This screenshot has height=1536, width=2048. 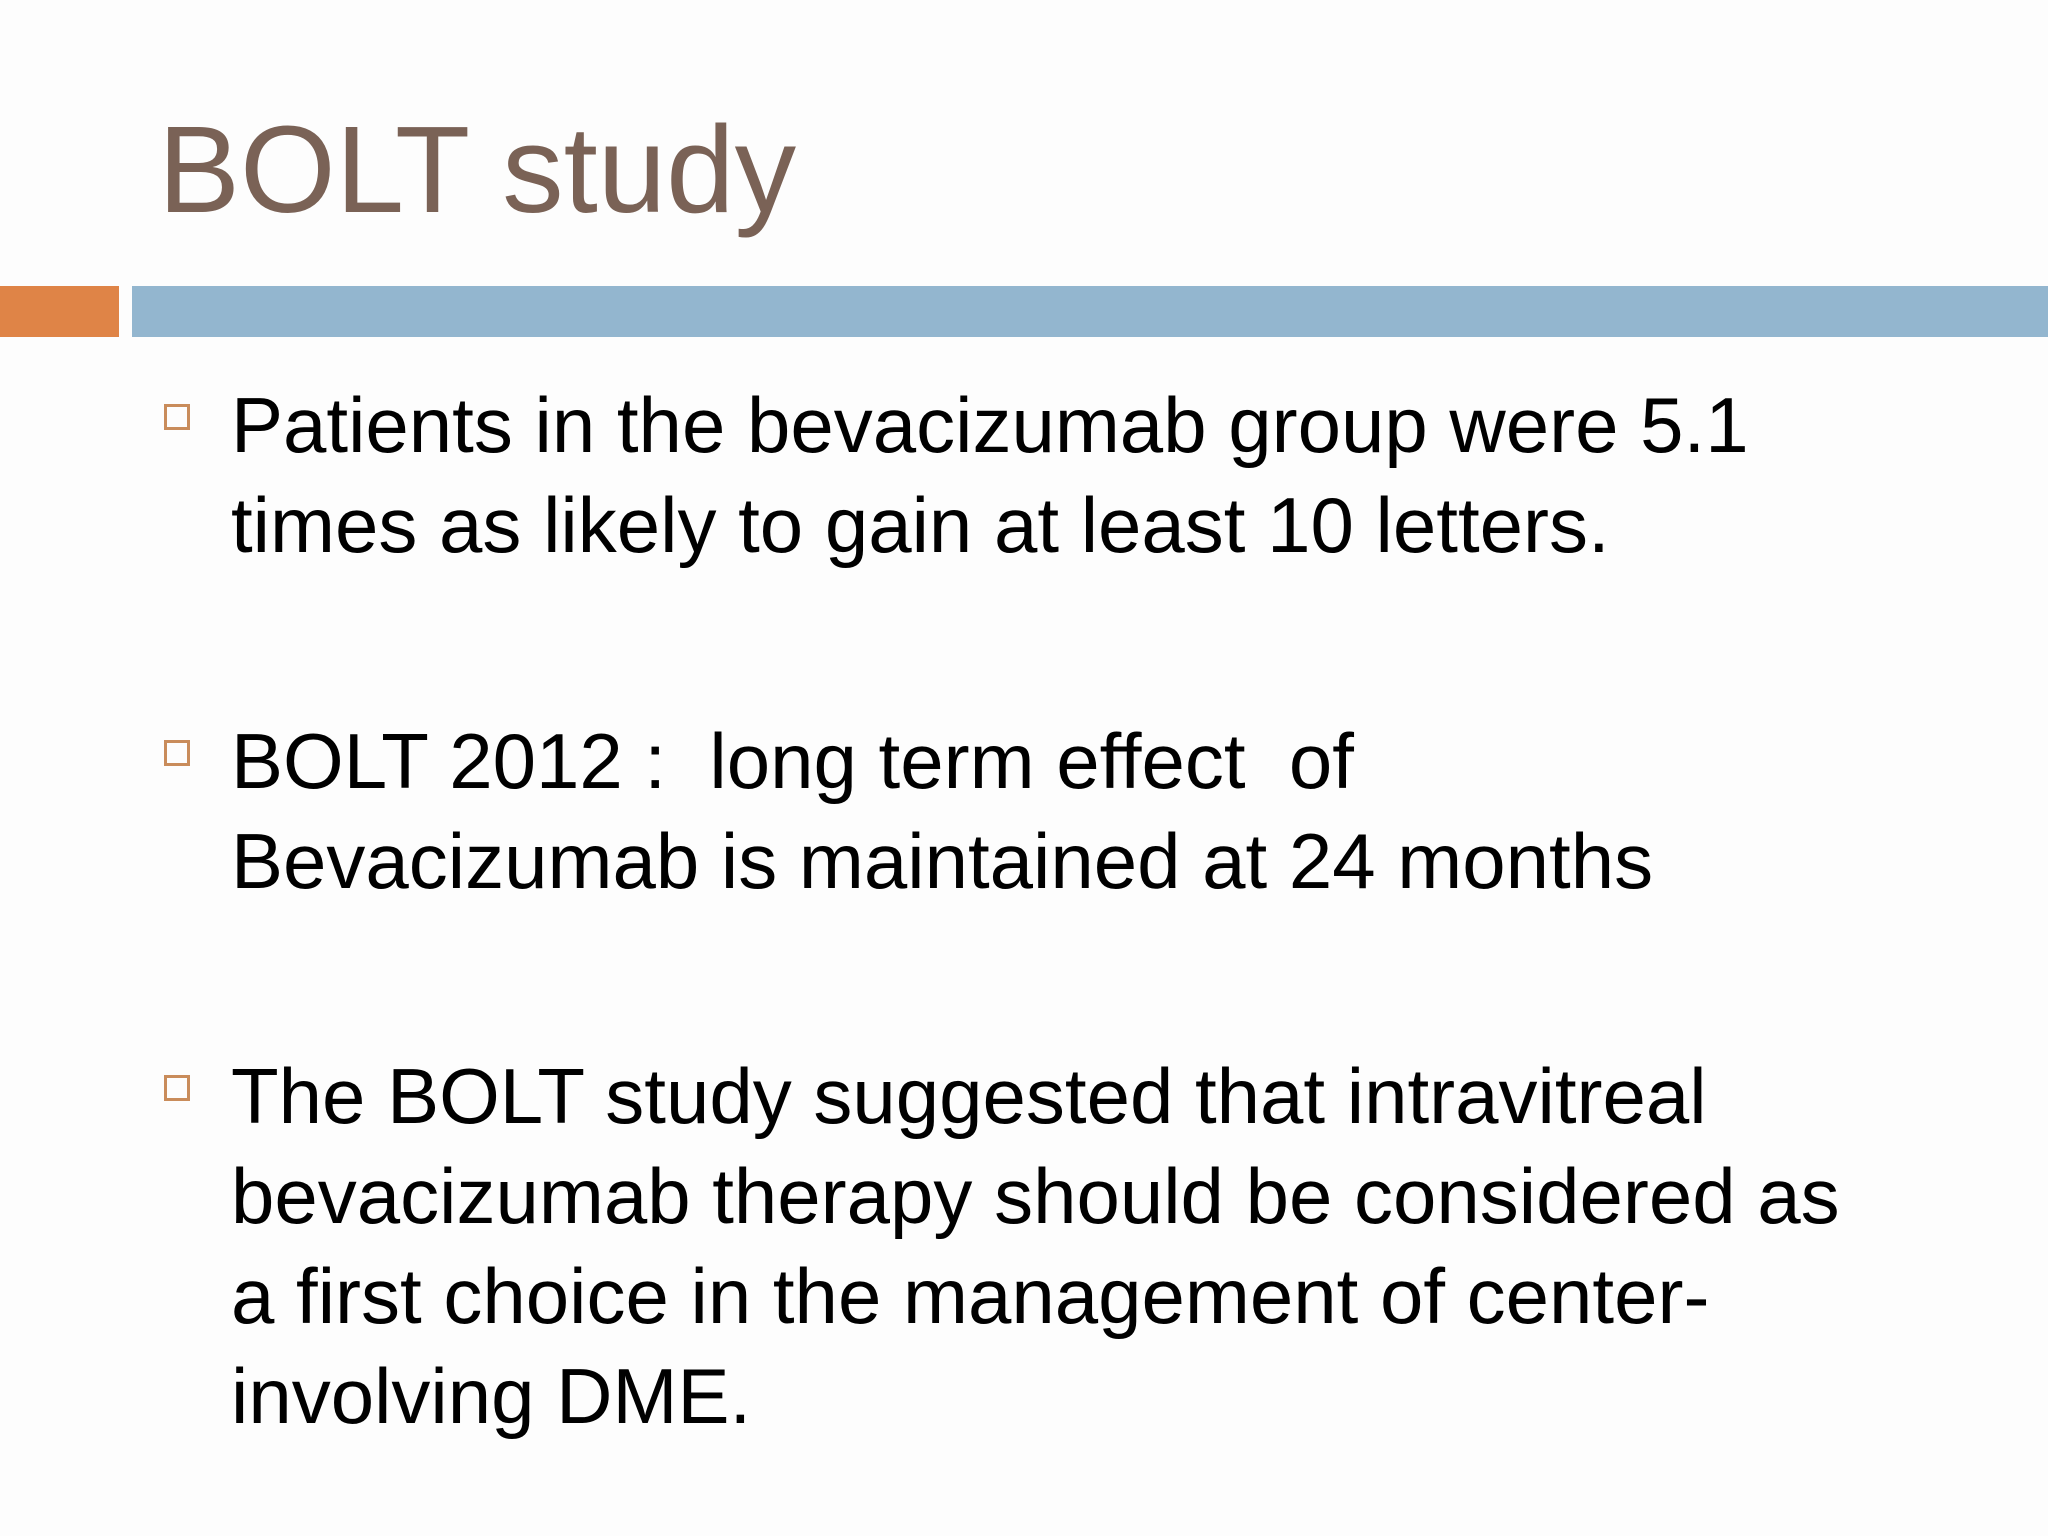 What do you see at coordinates (491, 1396) in the screenshot?
I see `bullet-line: involving DME.` at bounding box center [491, 1396].